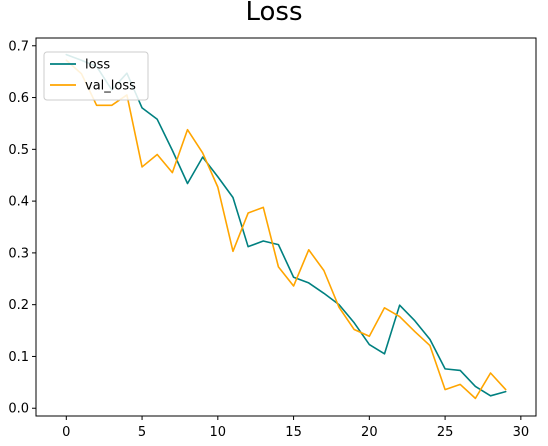 Image resolution: width=548 pixels, height=446 pixels. What do you see at coordinates (18, 46) in the screenshot?
I see `y-tick-label: 0.7` at bounding box center [18, 46].